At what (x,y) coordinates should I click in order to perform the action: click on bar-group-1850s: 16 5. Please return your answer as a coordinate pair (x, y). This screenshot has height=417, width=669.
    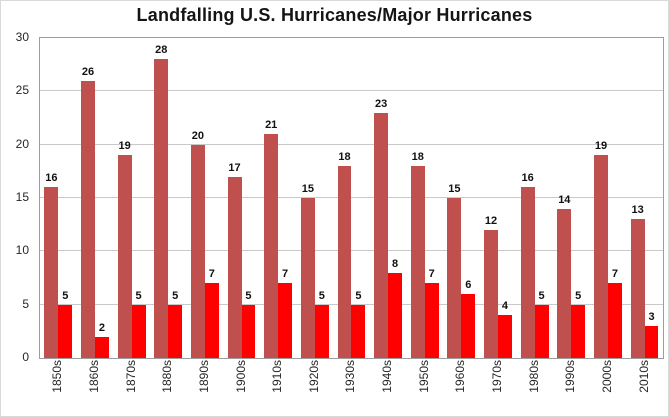
    Looking at the image, I should click on (58, 198).